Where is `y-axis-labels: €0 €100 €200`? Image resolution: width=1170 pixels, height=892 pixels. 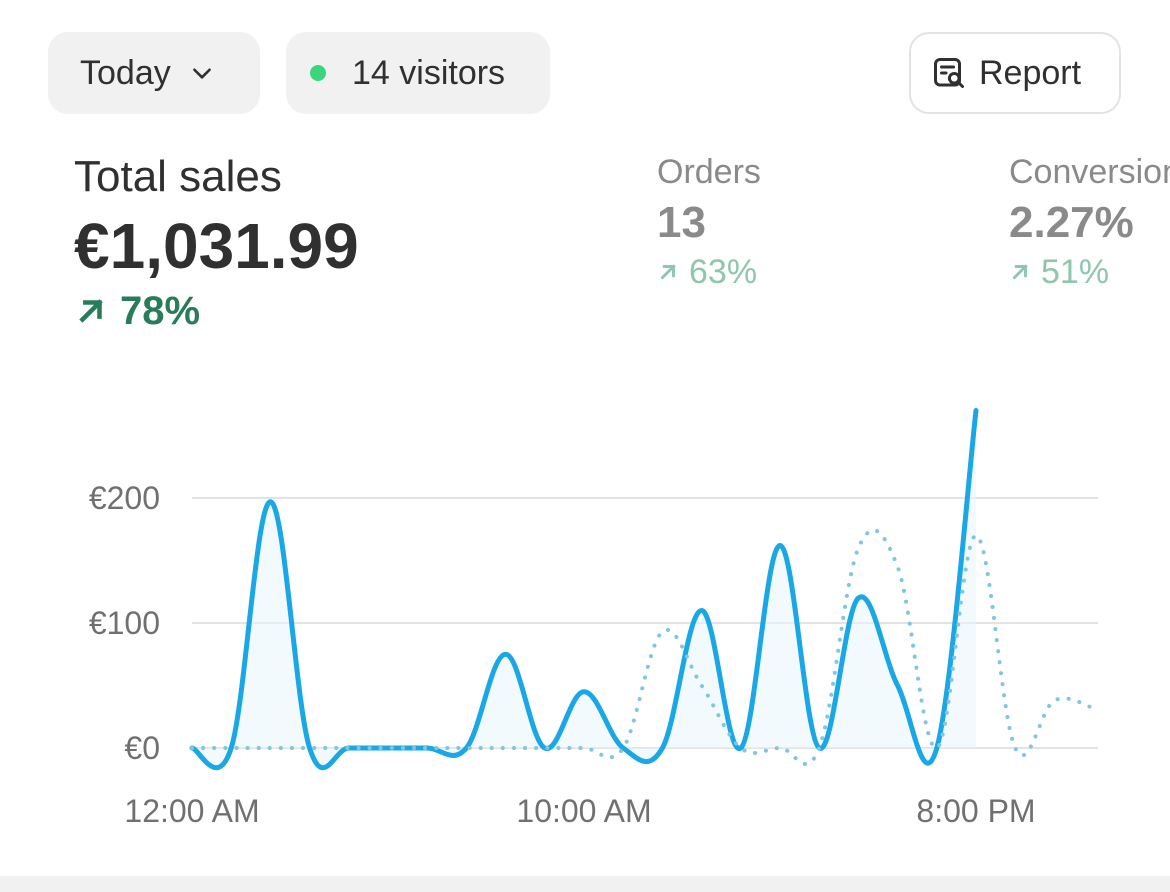
y-axis-labels: €0 €100 €200 is located at coordinates (124, 623).